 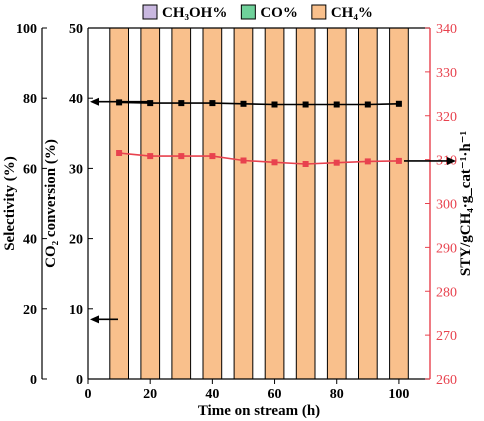 I want to click on x-tick-label-80: 80, so click(x=337, y=394).